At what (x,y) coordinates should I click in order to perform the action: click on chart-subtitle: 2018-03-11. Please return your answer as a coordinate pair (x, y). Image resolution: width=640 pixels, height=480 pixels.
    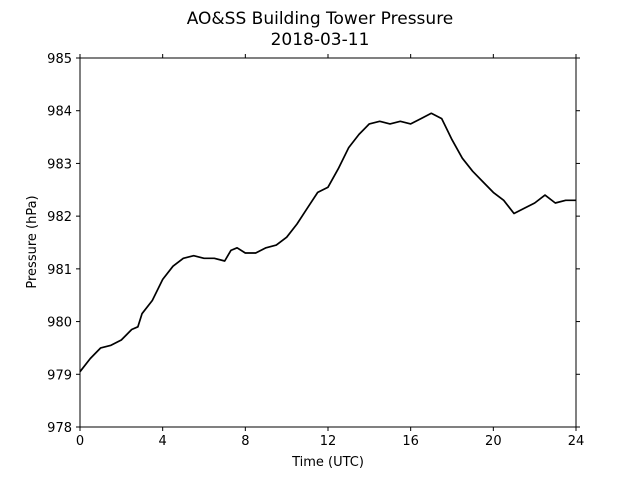
    Looking at the image, I should click on (320, 40).